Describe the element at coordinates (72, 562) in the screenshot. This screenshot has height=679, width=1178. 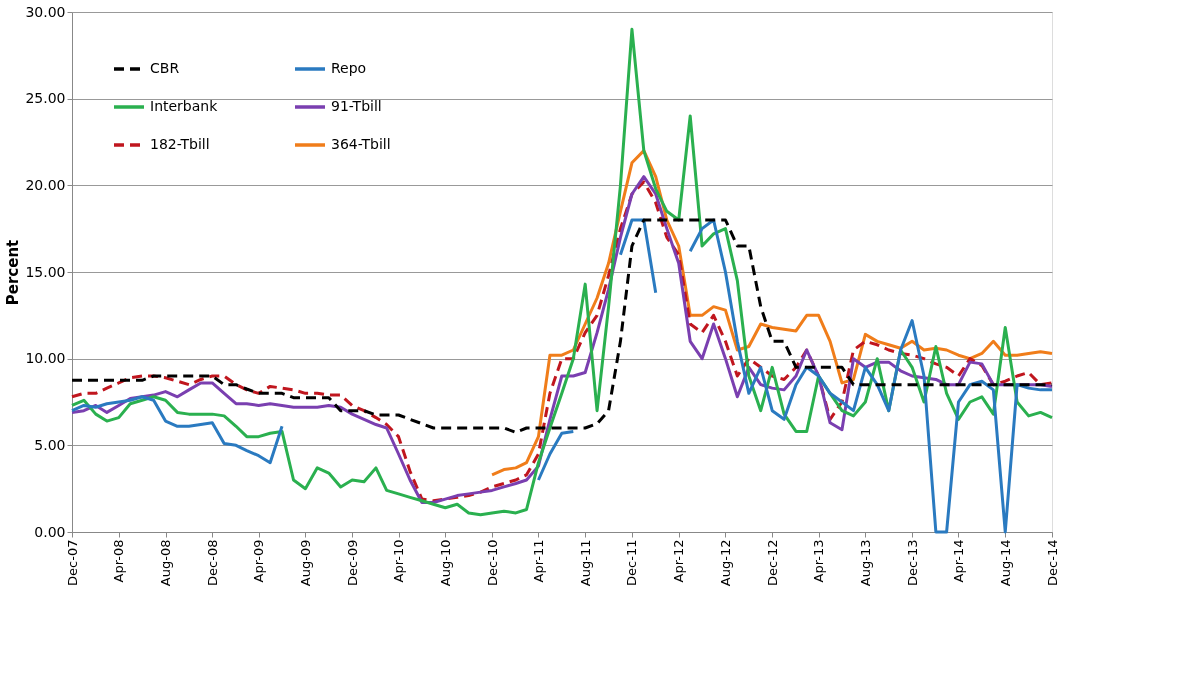
I see `x-tick-label: Dec-07` at that location.